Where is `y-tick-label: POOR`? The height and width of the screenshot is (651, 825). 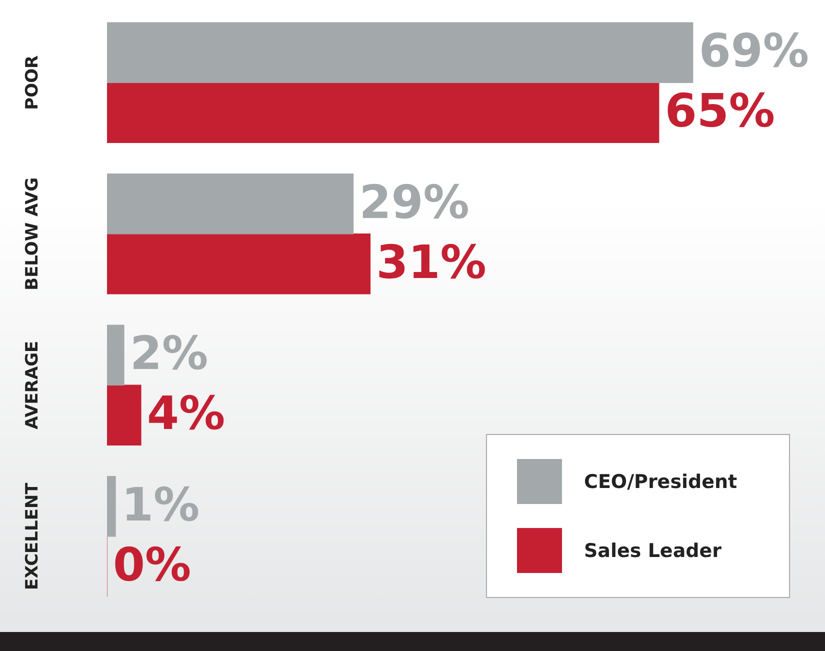
y-tick-label: POOR is located at coordinates (32, 82).